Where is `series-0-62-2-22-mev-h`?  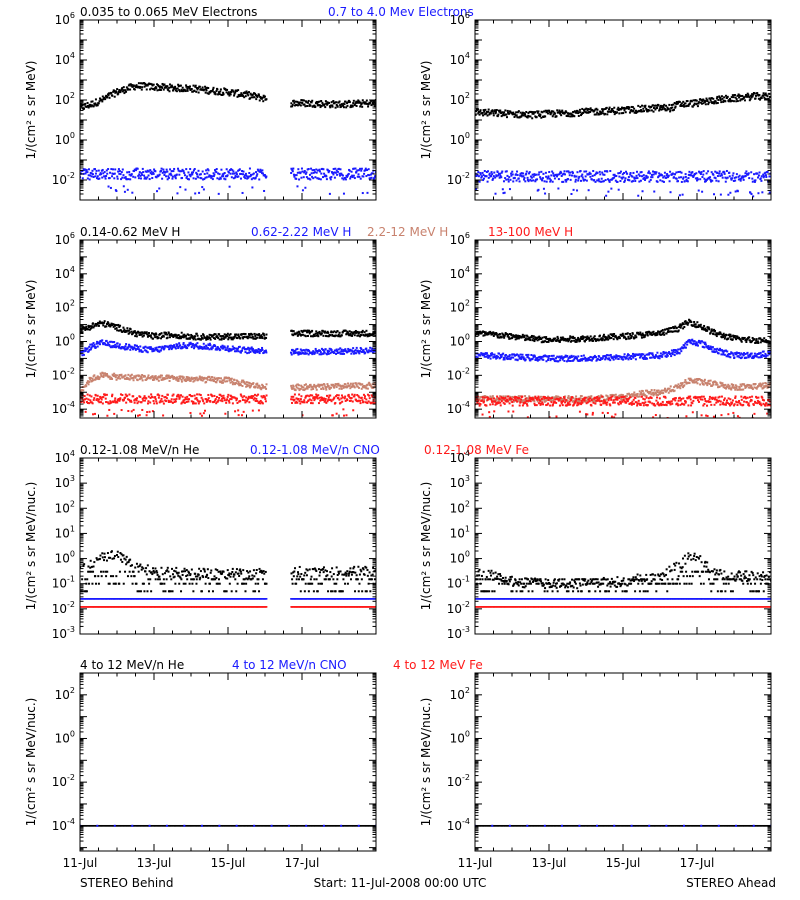
series-0-62-2-22-mev-h is located at coordinates (228, 348).